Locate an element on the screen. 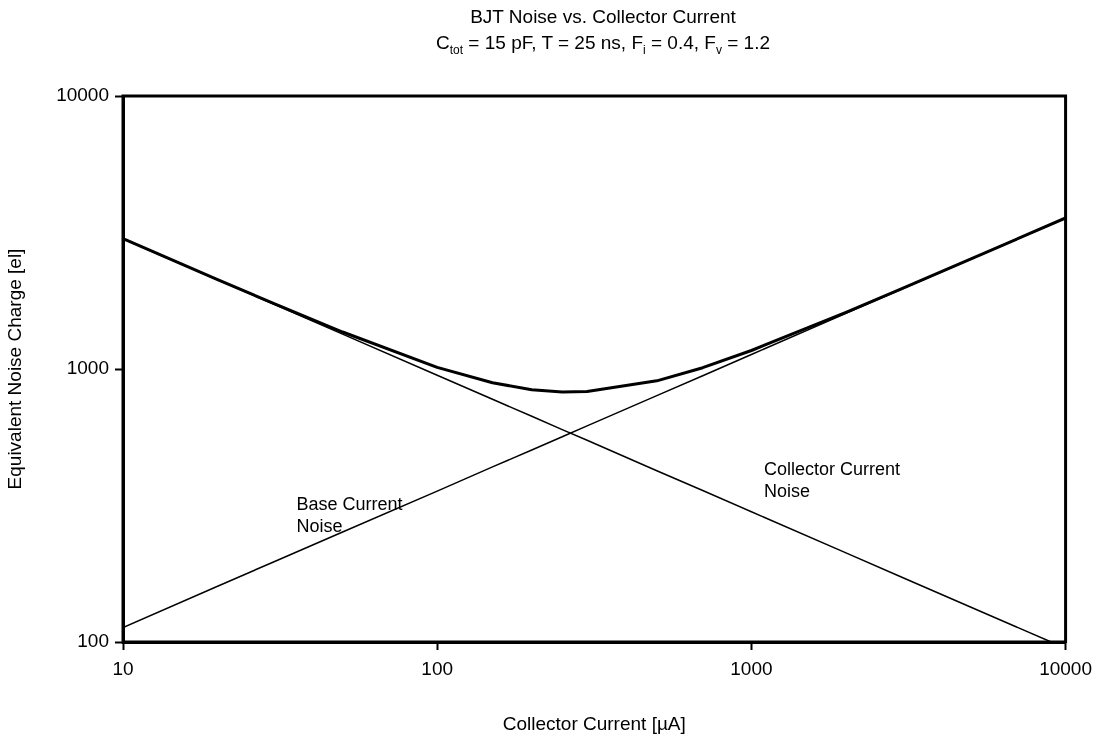 This screenshot has height=740, width=1100. y-tick-label: 1000 is located at coordinates (87, 368).